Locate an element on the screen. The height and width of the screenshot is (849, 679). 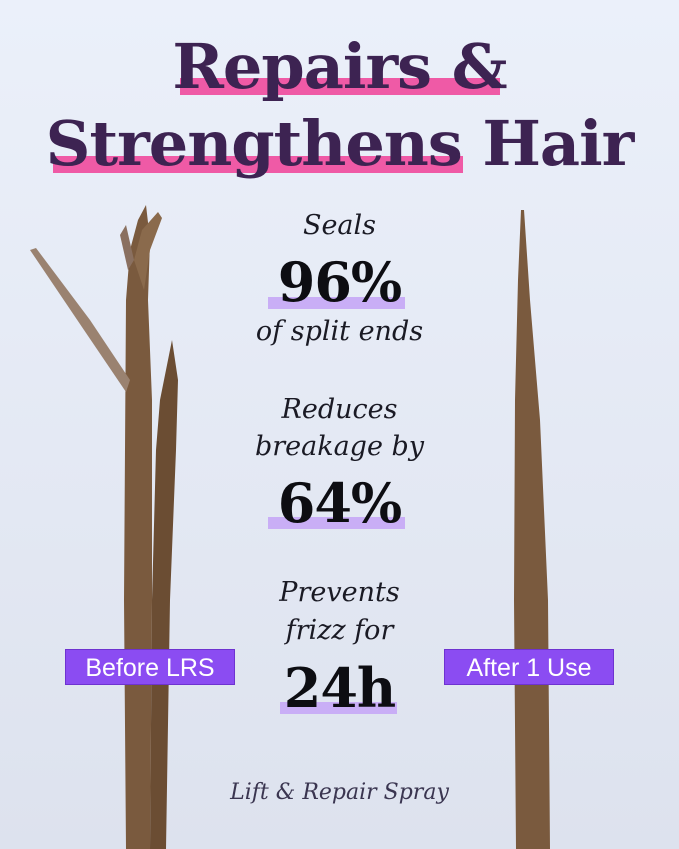
after-hair-strand is located at coordinates (532, 529).